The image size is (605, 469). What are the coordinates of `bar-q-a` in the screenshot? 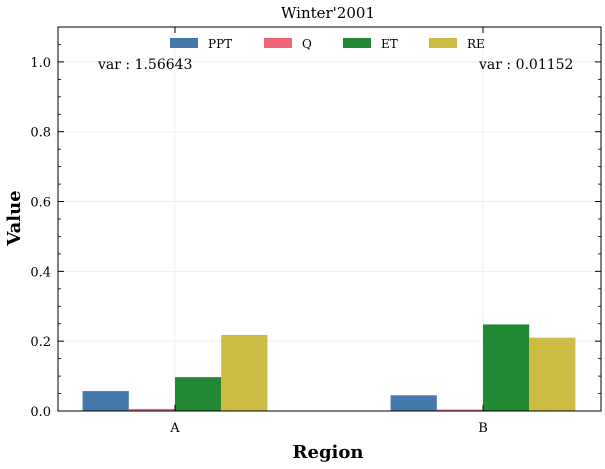 It's located at (151, 409).